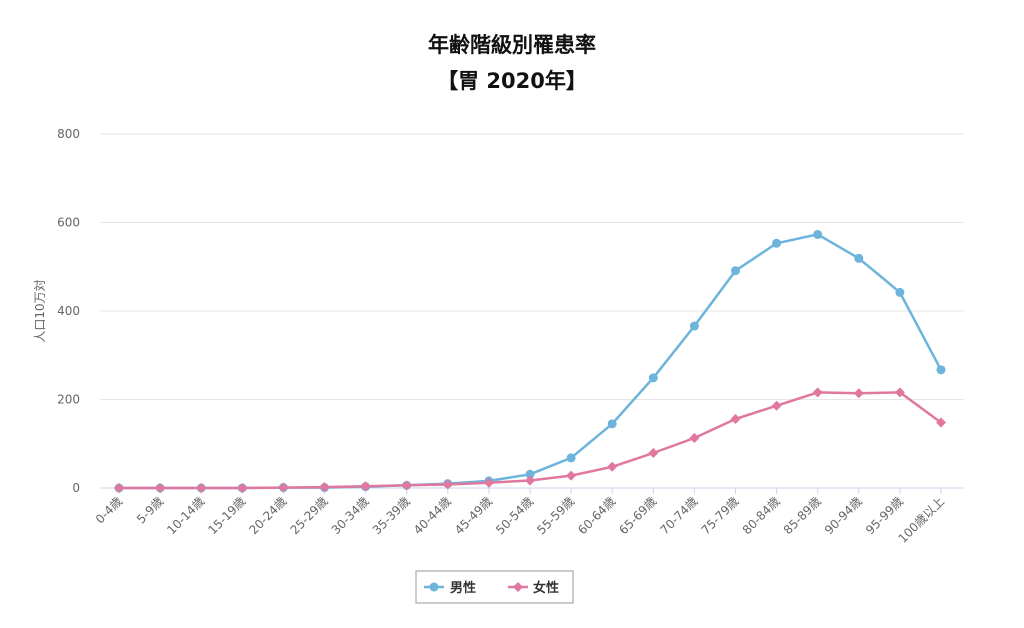 The width and height of the screenshot is (1024, 628). Describe the element at coordinates (185, 515) in the screenshot. I see `x-tick-label: 10-14歳` at that location.